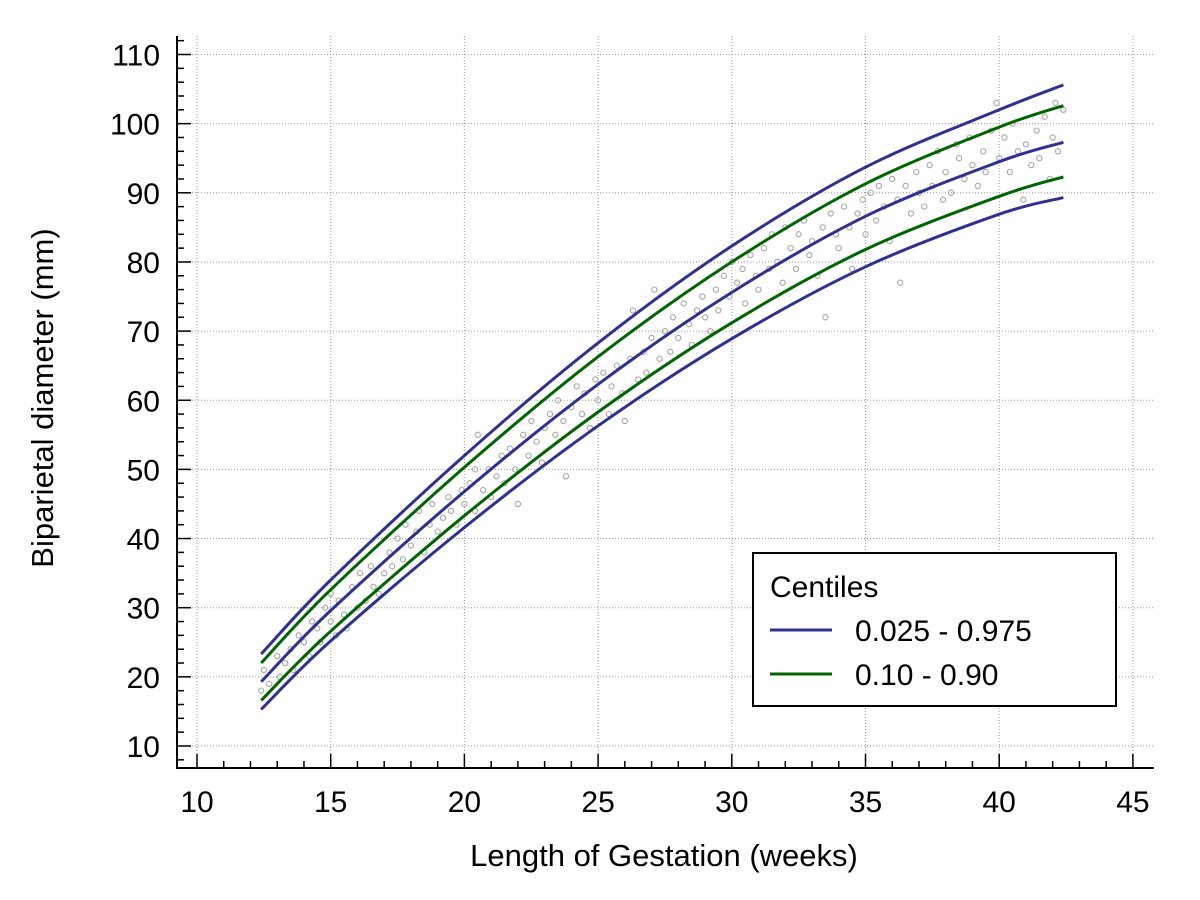 This screenshot has height=900, width=1200. I want to click on y-tick-label: 90, so click(143, 194).